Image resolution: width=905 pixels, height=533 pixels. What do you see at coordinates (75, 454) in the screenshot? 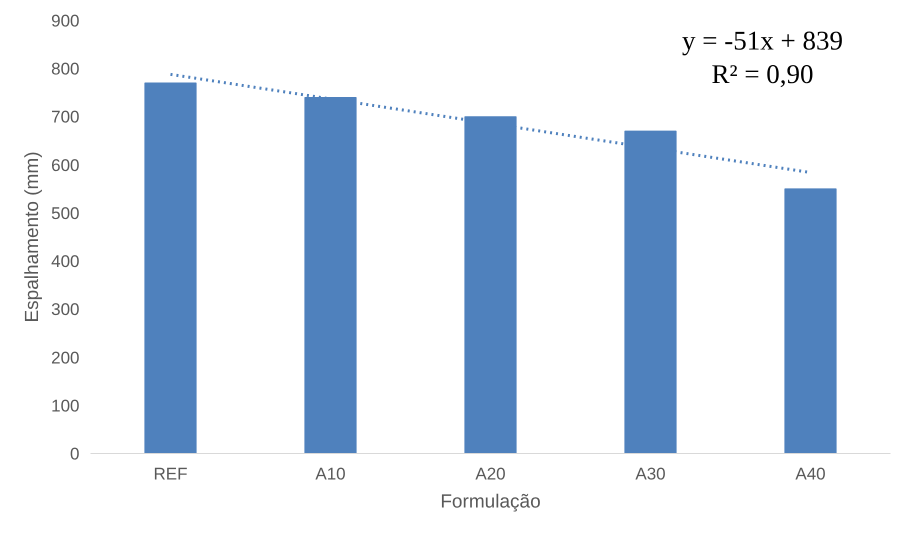
I see `y-tick-label: 0` at bounding box center [75, 454].